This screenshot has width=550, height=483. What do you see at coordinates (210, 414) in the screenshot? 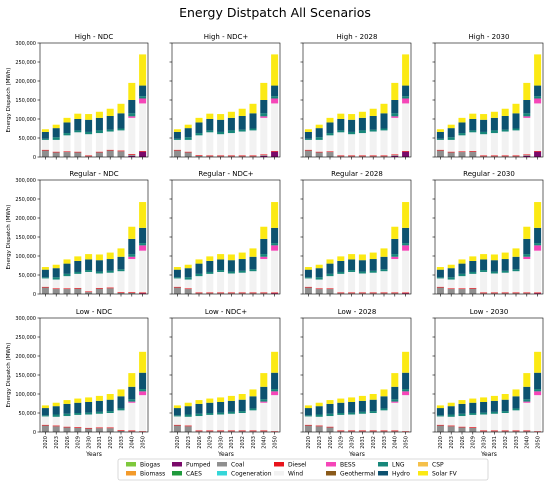
I see `bar-lng-2029` at bounding box center [210, 414].